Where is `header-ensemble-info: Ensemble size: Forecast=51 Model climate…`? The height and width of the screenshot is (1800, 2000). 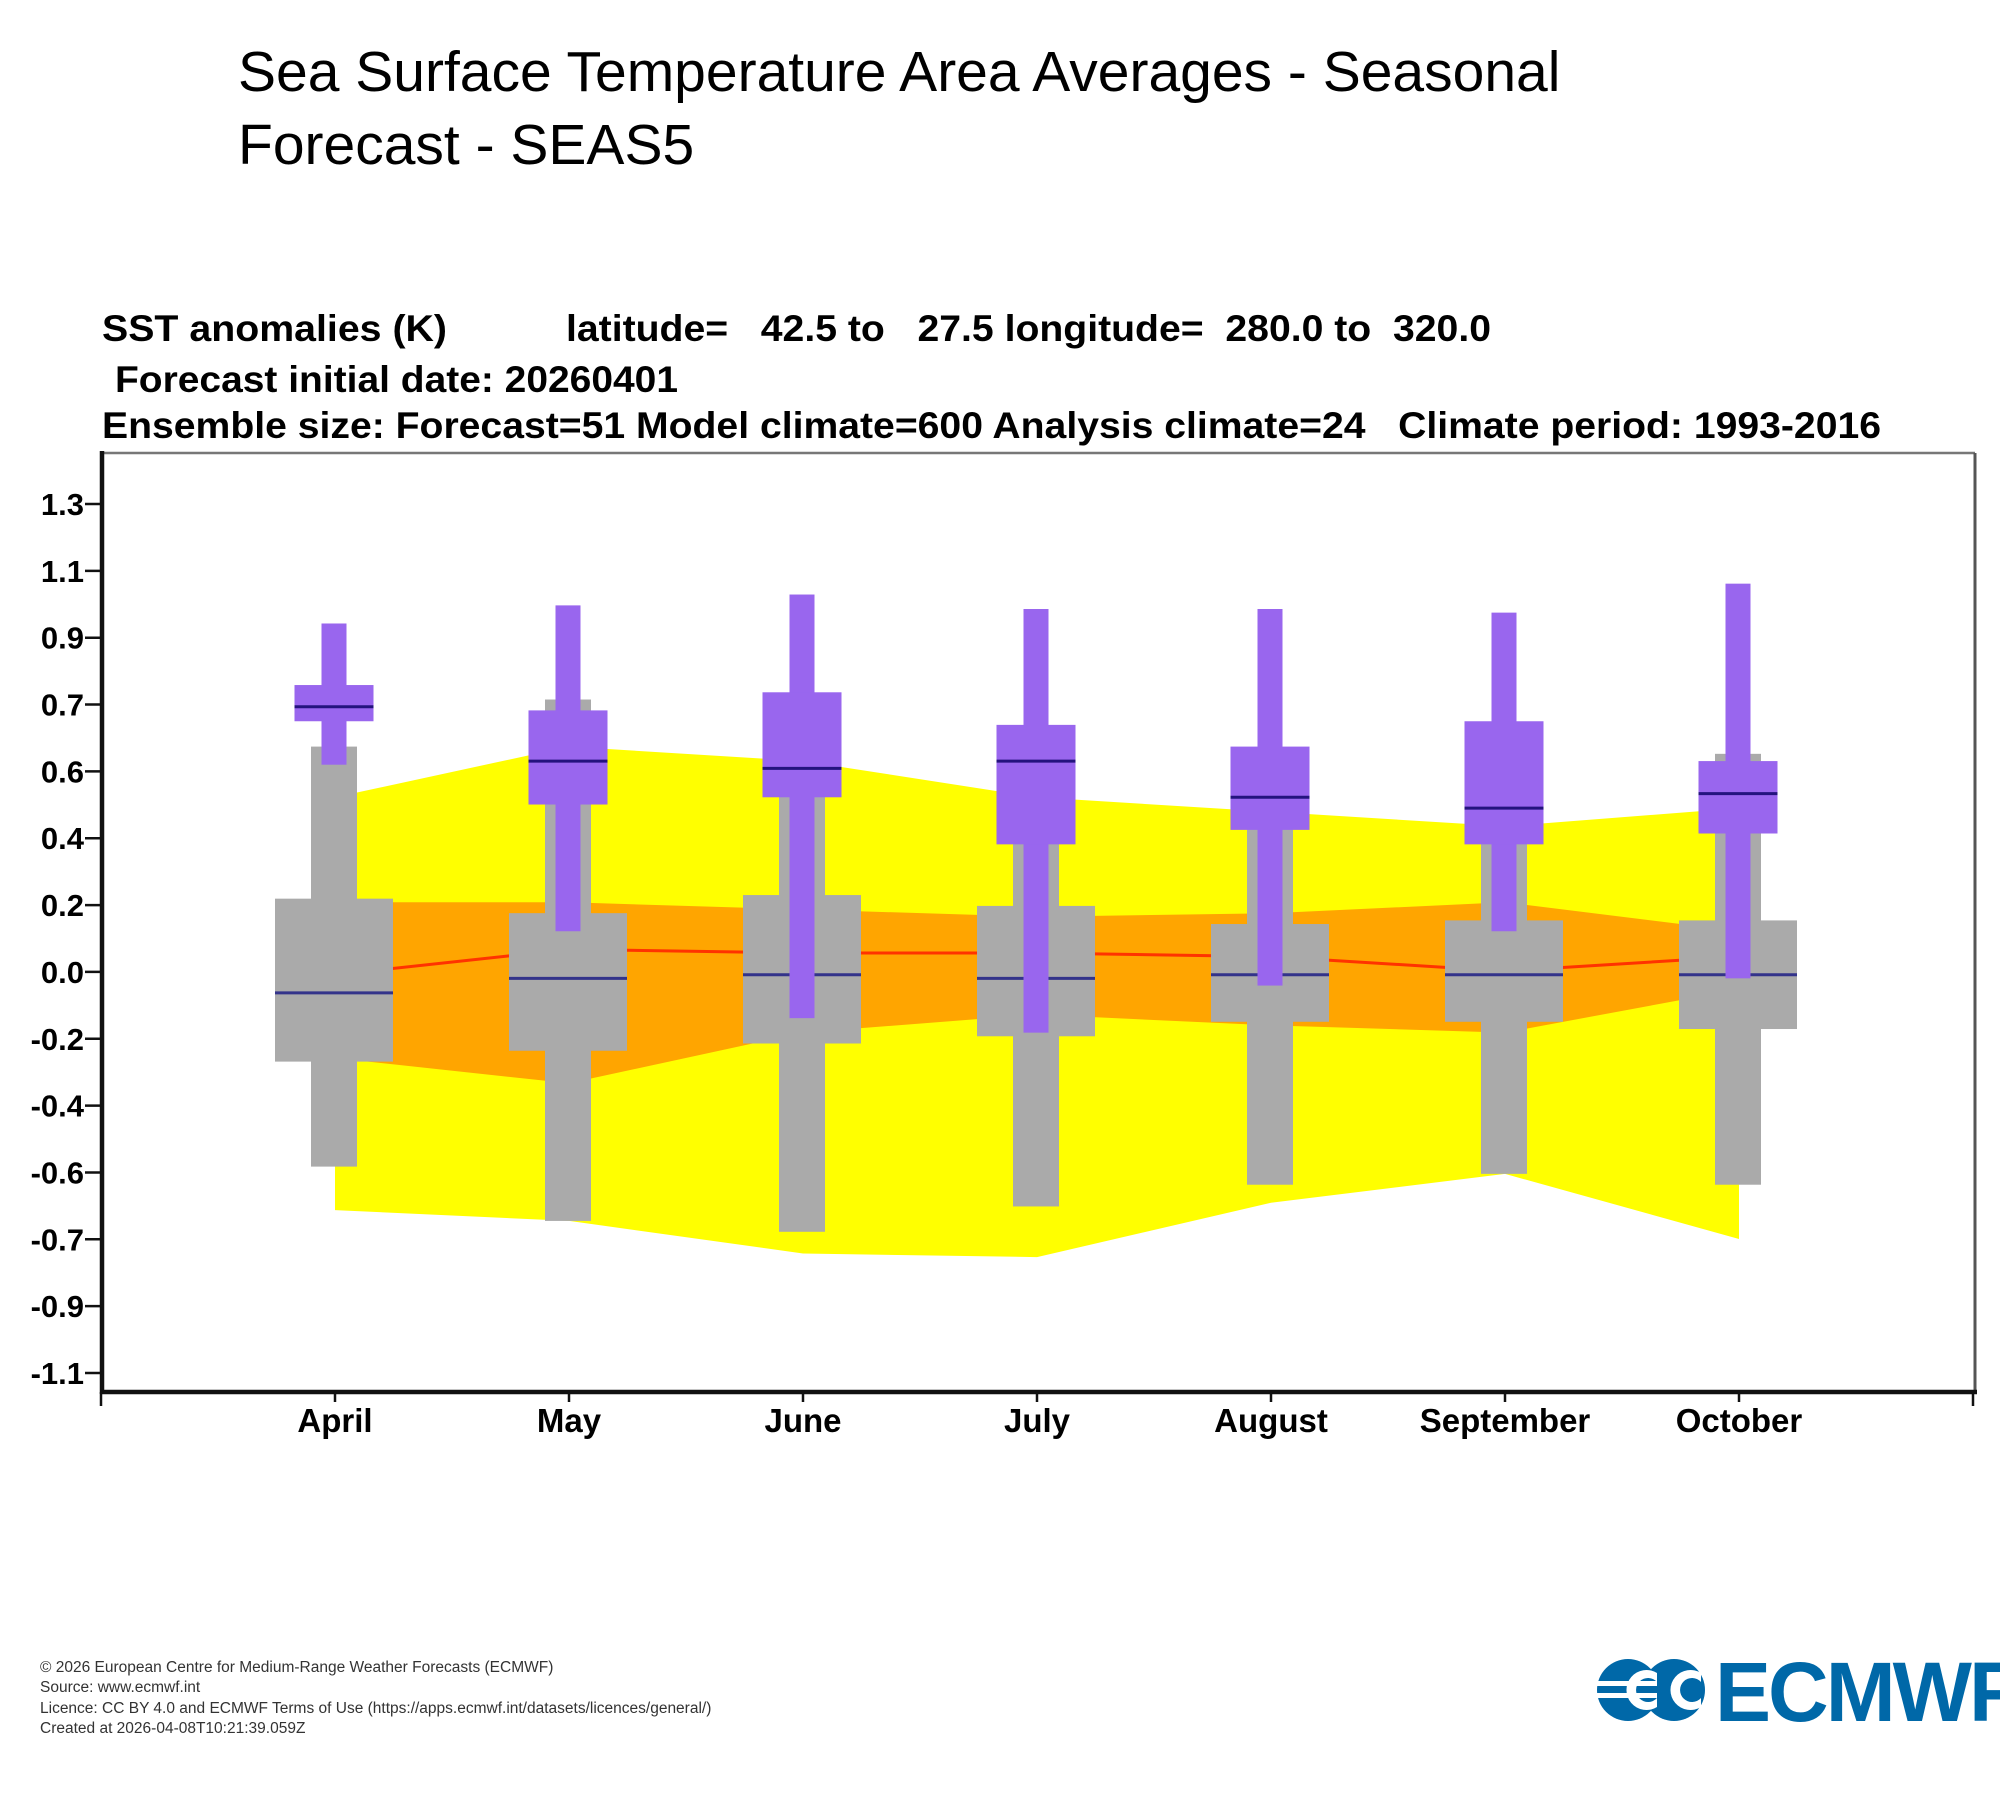 header-ensemble-info: Ensemble size: Forecast=51 Model climate… is located at coordinates (991, 425).